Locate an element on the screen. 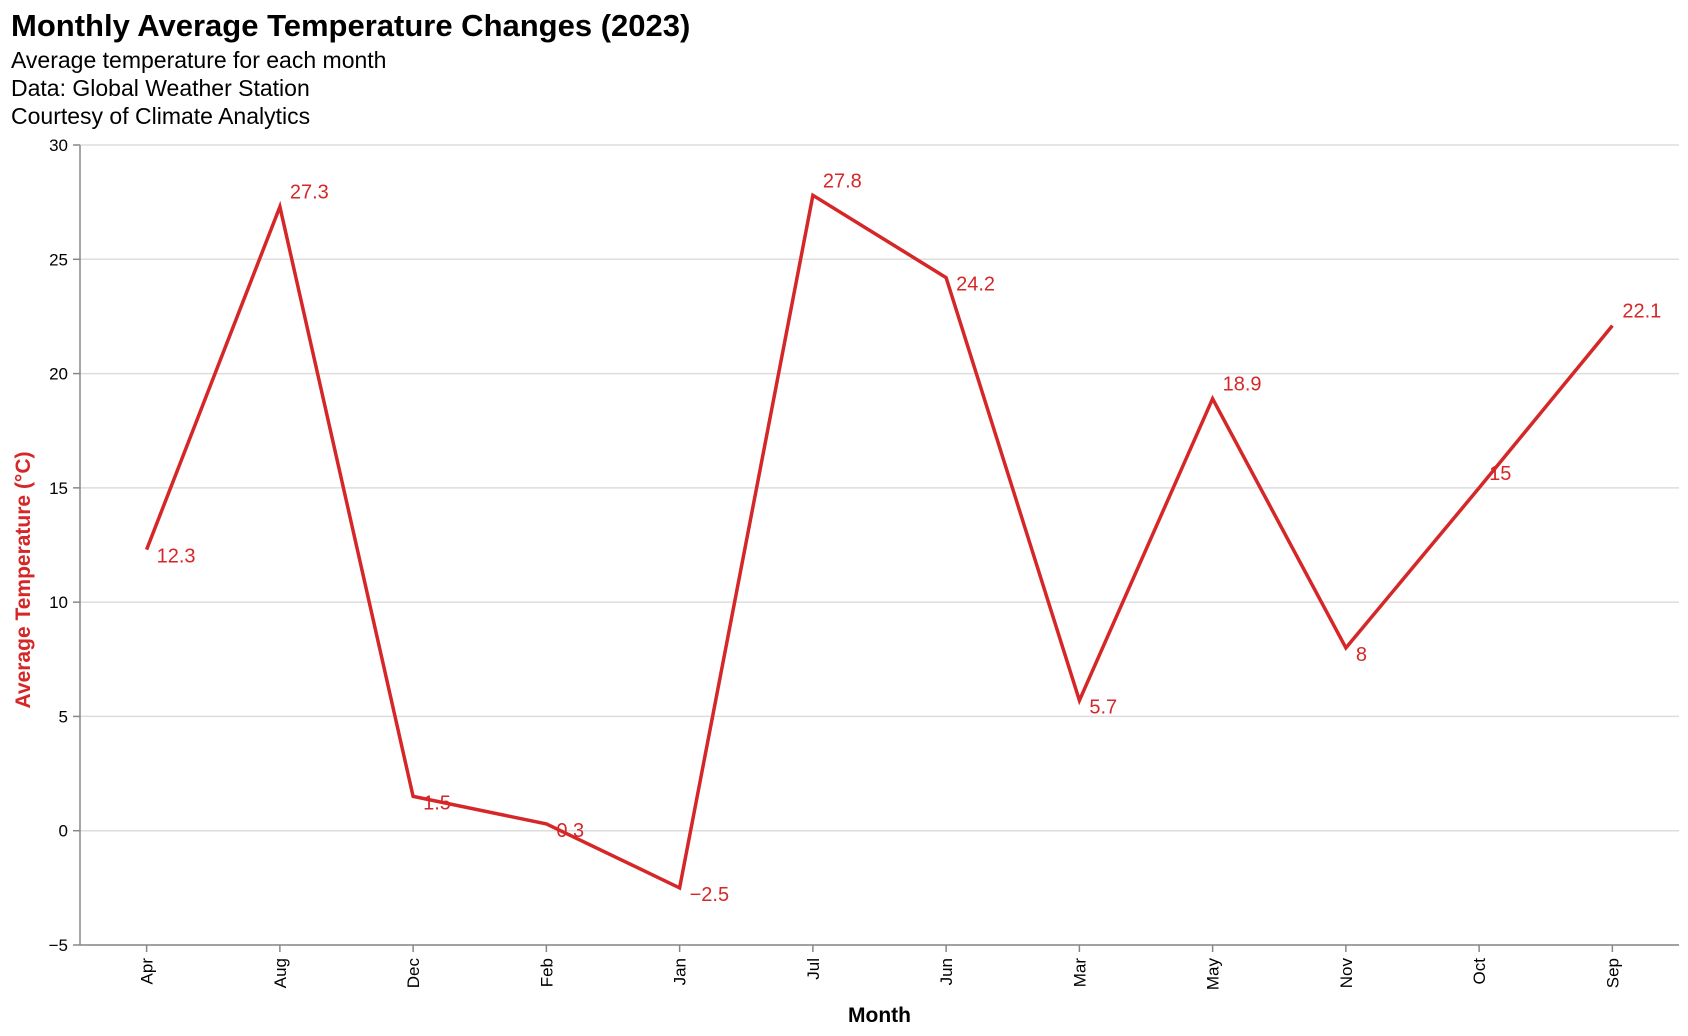 The image size is (1688, 1036). data-label: 27.8 is located at coordinates (842, 181).